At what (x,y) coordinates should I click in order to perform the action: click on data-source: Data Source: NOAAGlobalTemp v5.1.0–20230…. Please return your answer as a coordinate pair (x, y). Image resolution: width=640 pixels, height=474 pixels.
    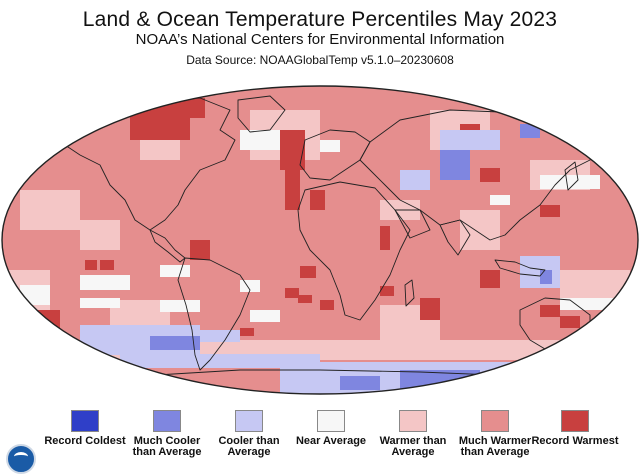
    Looking at the image, I should click on (320, 60).